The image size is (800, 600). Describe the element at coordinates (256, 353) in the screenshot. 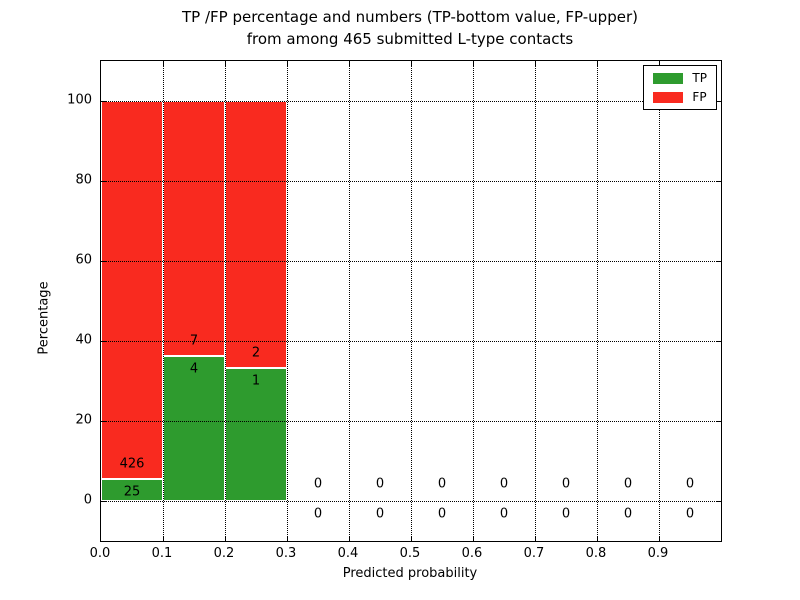

I see `annotation-fp-count: 2` at that location.